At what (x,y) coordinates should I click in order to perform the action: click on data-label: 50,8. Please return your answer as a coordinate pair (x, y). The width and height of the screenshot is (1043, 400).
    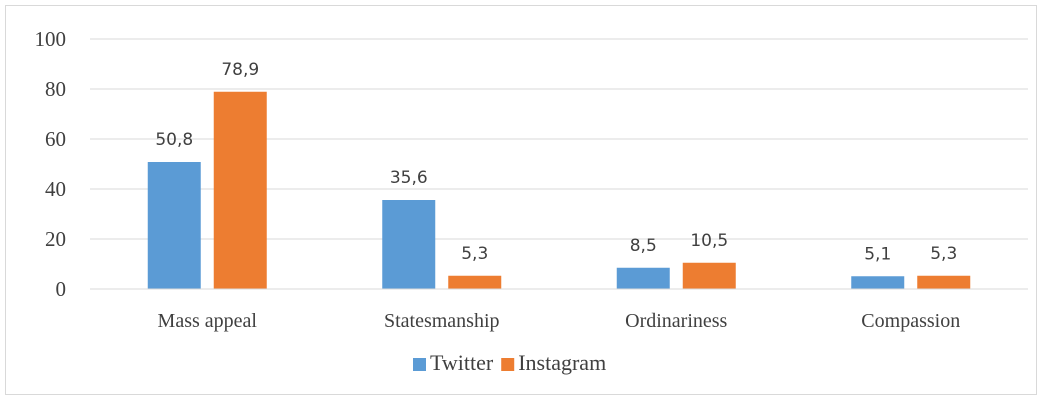
    Looking at the image, I should click on (174, 140).